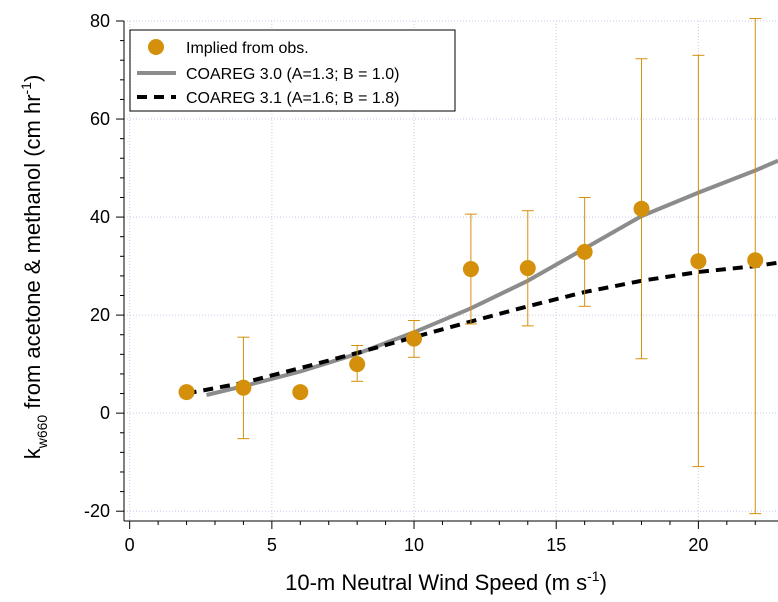 This screenshot has width=778, height=602. What do you see at coordinates (100, 21) in the screenshot?
I see `y-tick-label: 80` at bounding box center [100, 21].